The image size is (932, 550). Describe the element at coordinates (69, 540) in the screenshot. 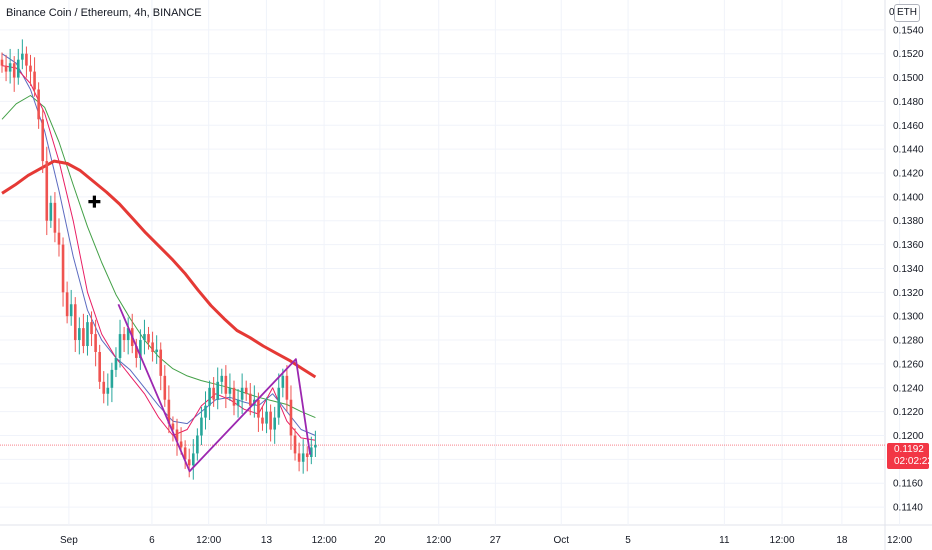

I see `time-tick-label: Sep` at that location.